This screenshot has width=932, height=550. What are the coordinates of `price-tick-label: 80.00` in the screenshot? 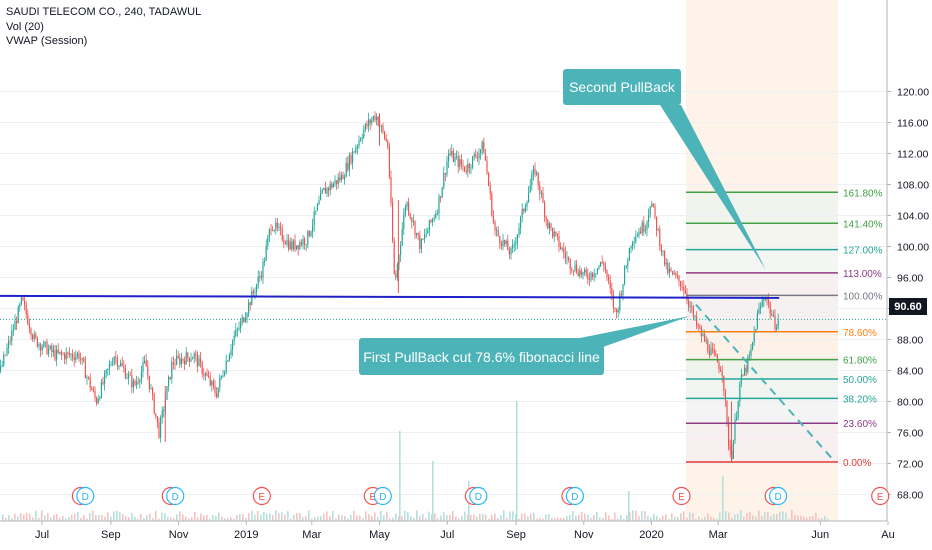 It's located at (910, 403).